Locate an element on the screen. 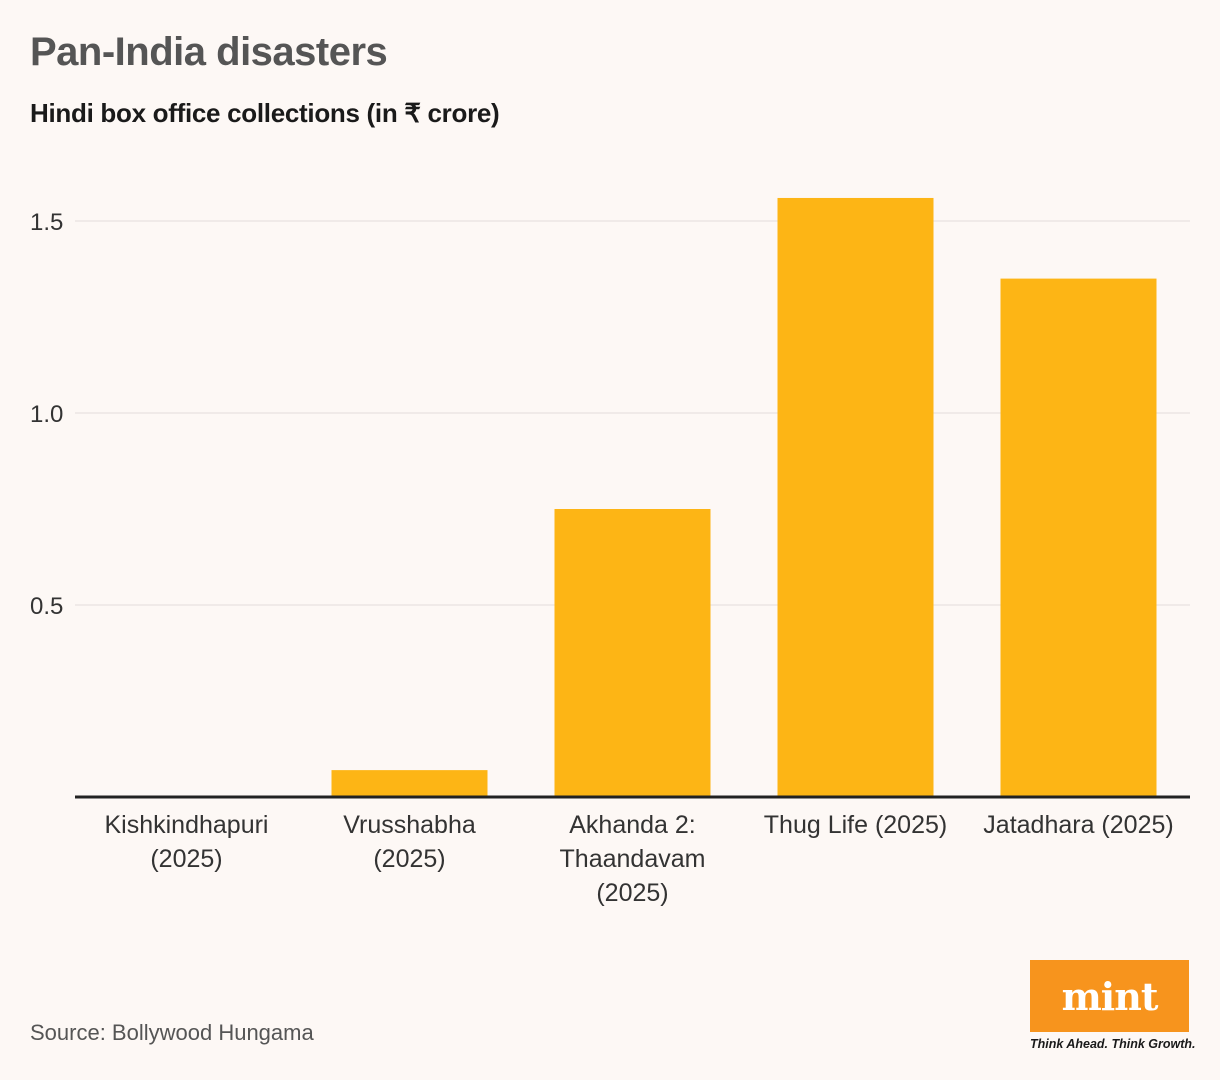 Image resolution: width=1220 pixels, height=1080 pixels. x-tick-label: Akhanda 2: Thaandavam (2025) is located at coordinates (633, 859).